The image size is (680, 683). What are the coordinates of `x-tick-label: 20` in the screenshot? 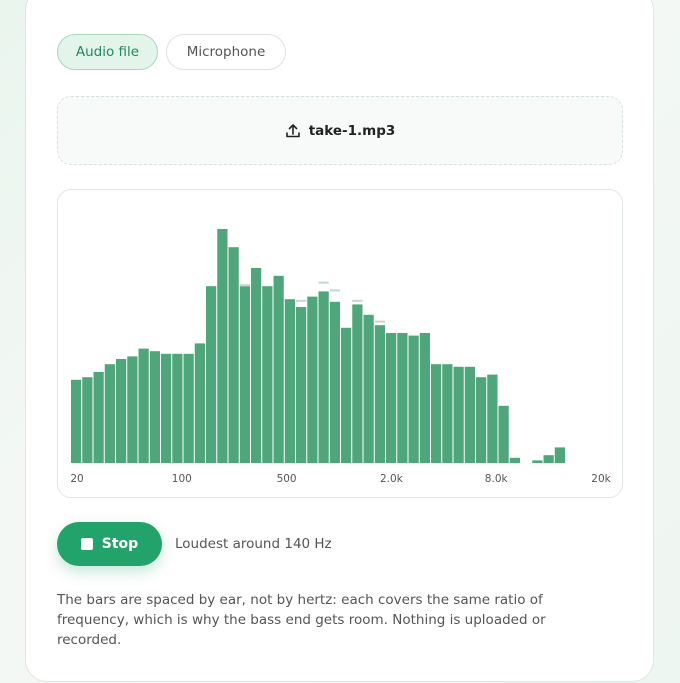 It's located at (76, 479).